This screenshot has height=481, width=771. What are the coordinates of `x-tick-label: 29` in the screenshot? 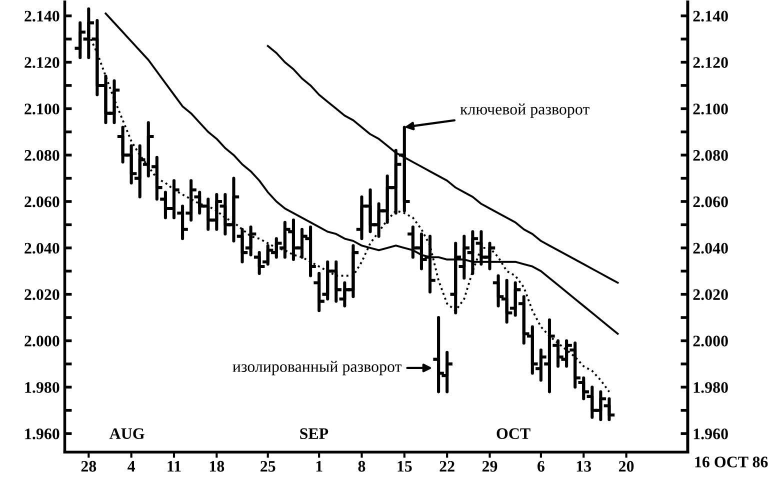 It's located at (490, 466).